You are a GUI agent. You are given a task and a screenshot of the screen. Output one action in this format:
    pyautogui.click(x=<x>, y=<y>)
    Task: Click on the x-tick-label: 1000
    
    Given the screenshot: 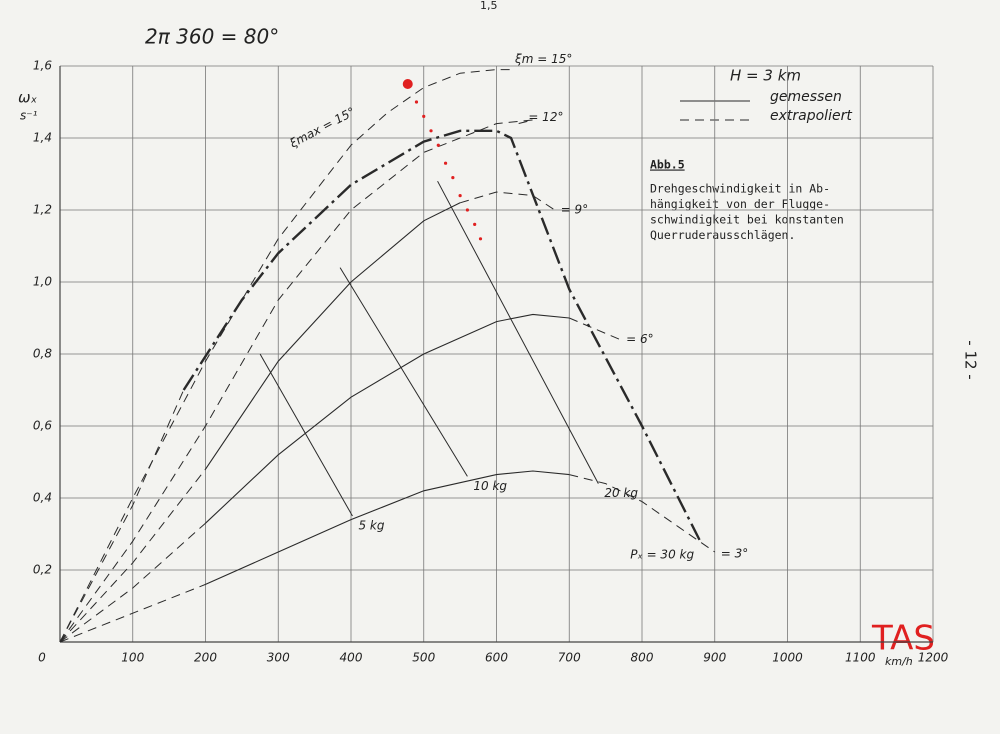 What is the action you would take?
    pyautogui.click(x=787, y=658)
    